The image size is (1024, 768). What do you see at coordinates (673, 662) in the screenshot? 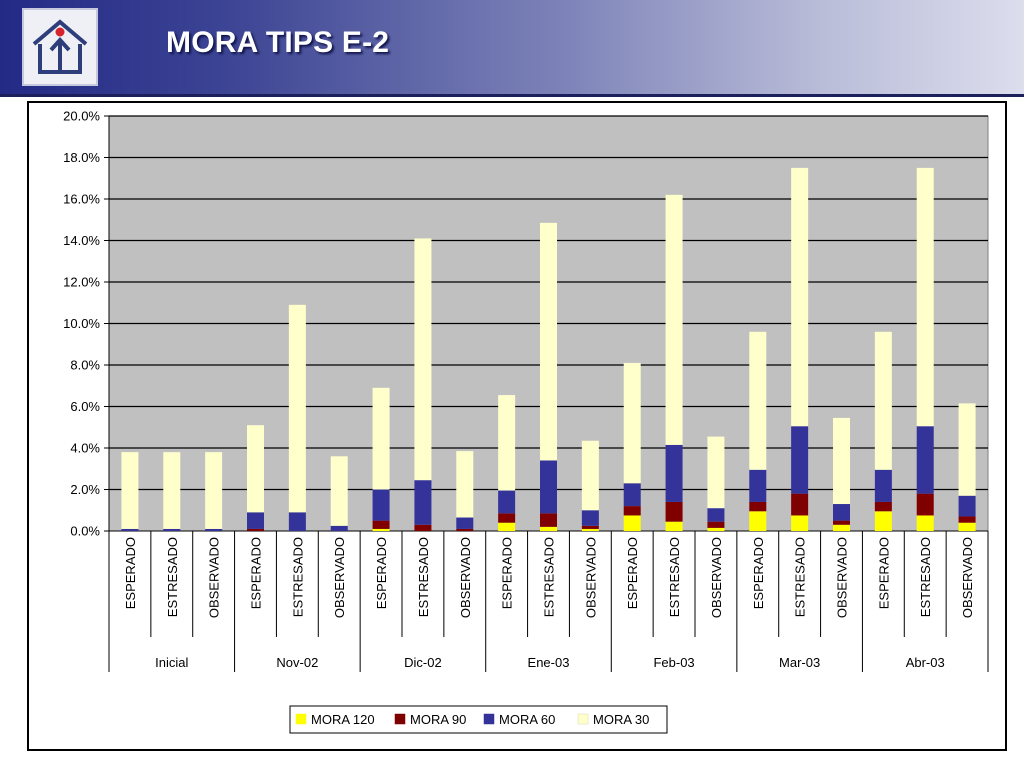
I see `x-group-label: Feb-03` at bounding box center [673, 662].